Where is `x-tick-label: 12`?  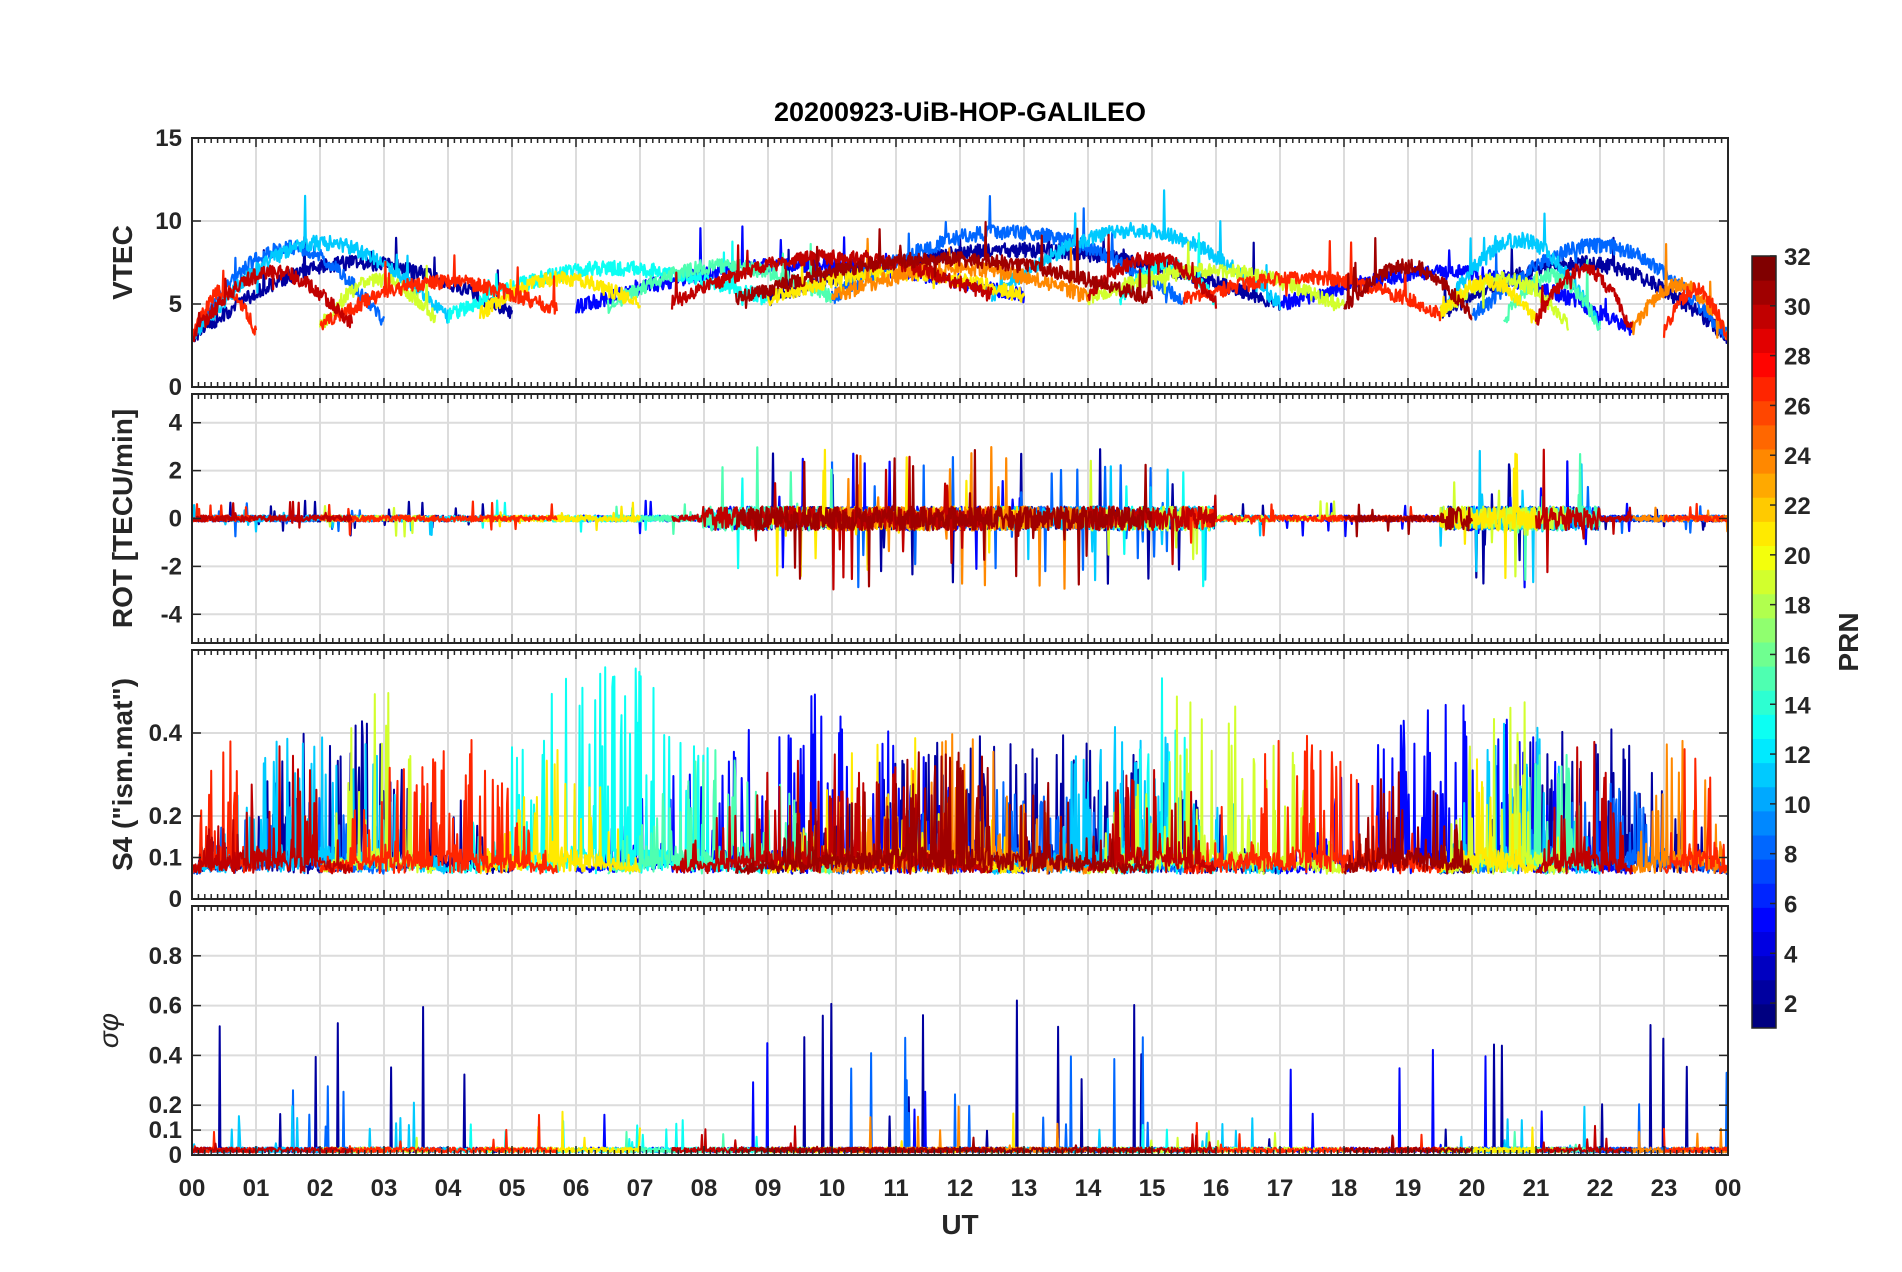
x-tick-label: 12 is located at coordinates (960, 1188).